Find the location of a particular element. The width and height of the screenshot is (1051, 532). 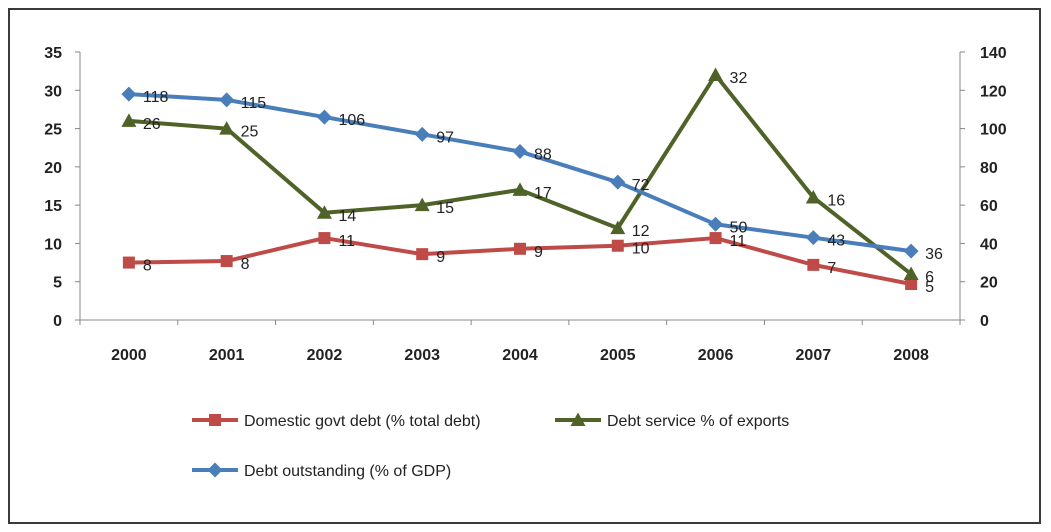

series-2-data-label: 26 is located at coordinates (152, 124).